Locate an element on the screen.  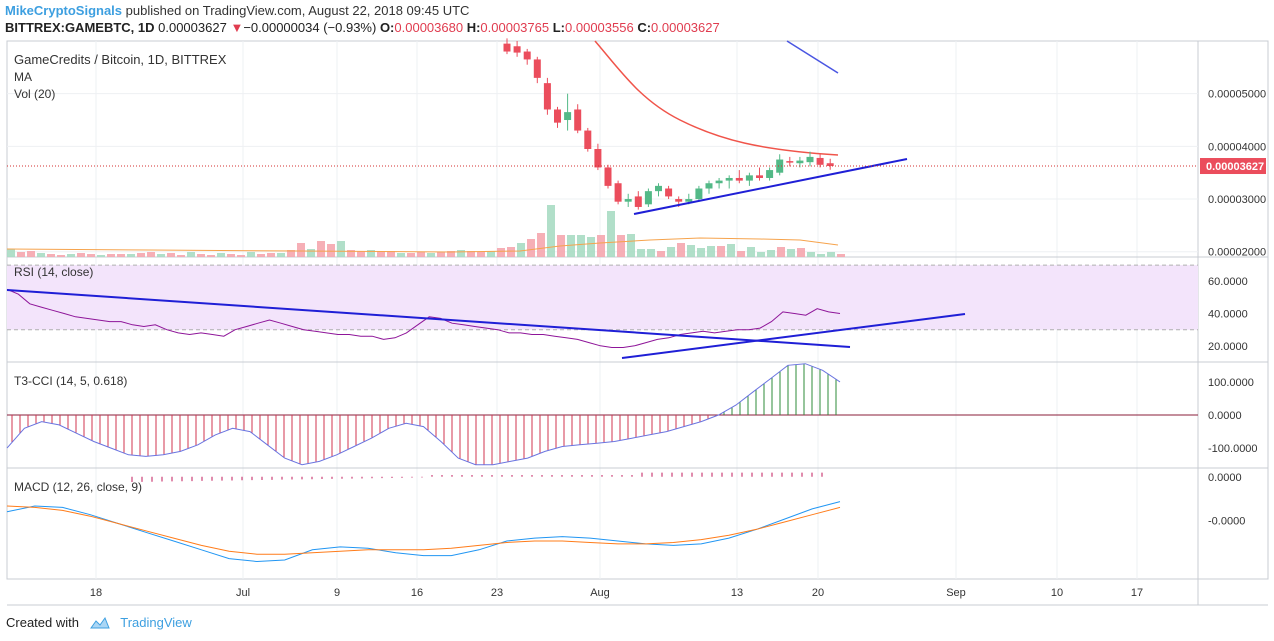
open-label: O: is located at coordinates (387, 27).